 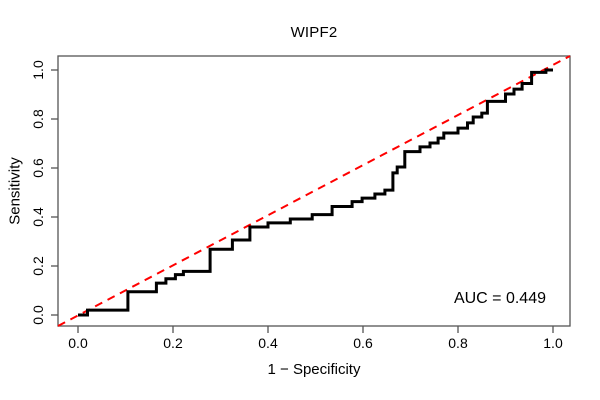 What do you see at coordinates (38, 168) in the screenshot?
I see `y-tick-label: 0.6` at bounding box center [38, 168].